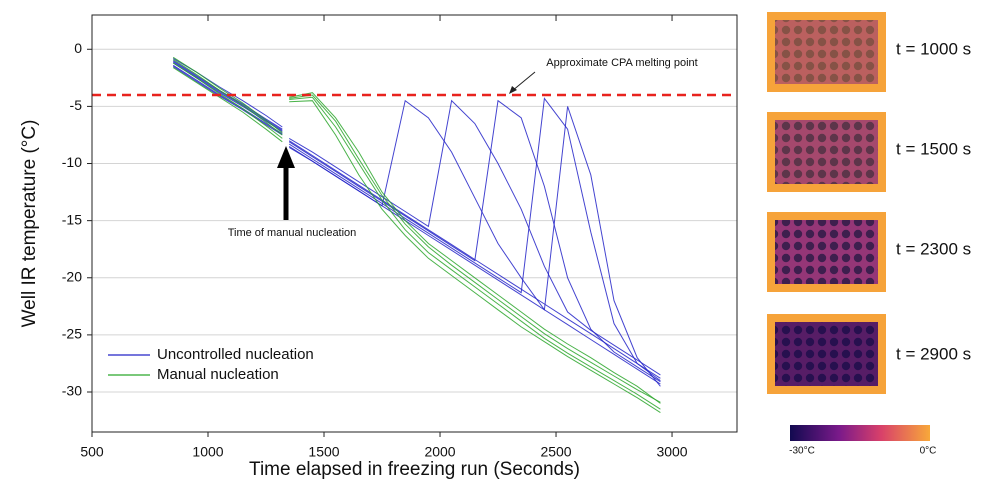 This screenshot has width=988, height=489. Describe the element at coordinates (92, 452) in the screenshot. I see `x-tick-label: 500` at that location.